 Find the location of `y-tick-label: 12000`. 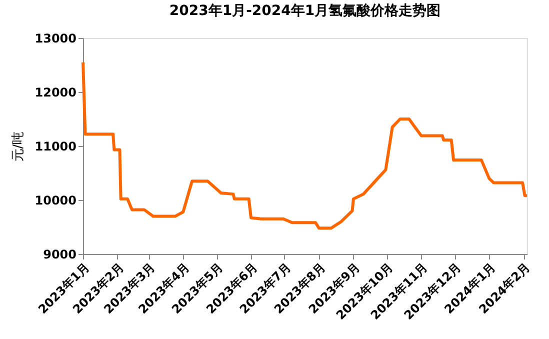

y-tick-label: 12000 is located at coordinates (55, 93).